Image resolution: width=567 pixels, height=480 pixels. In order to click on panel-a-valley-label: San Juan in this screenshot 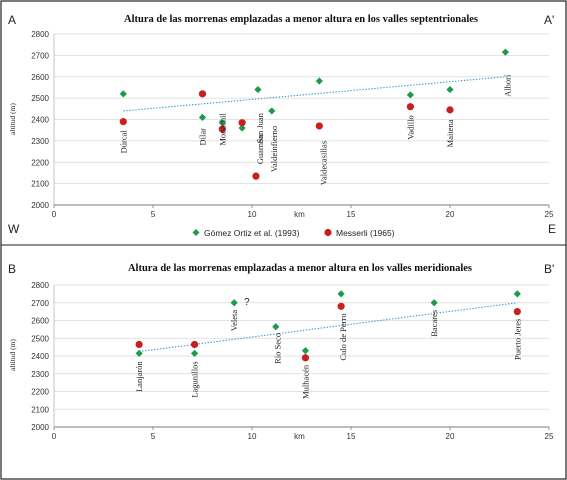, I will do `click(260, 127)`.